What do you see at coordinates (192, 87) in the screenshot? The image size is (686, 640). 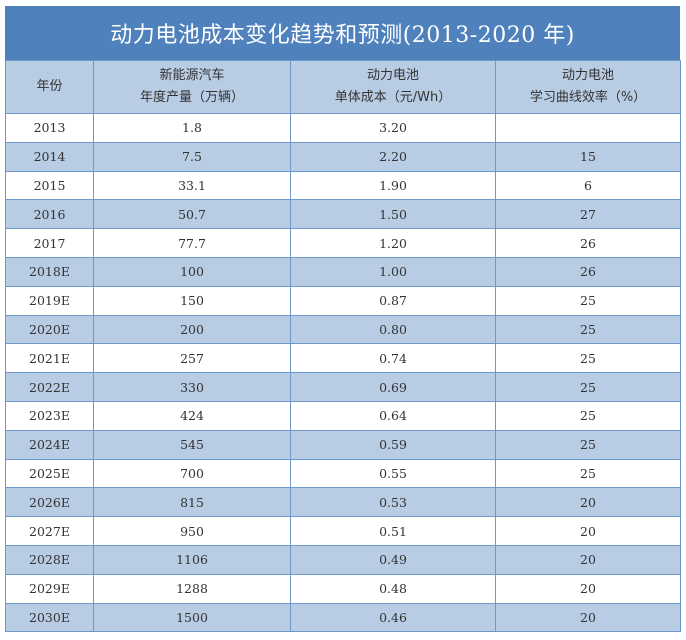 I see `header-production: 新能源汽车 年度产量（万辆）` at bounding box center [192, 87].